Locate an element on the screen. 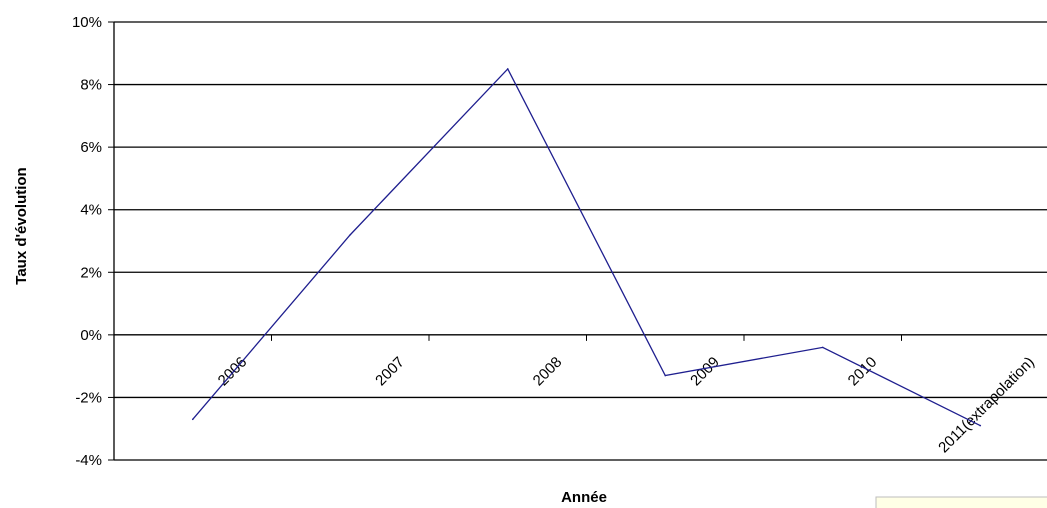  y-axis-ticks: 10% 8% 6% 4% 2% 0% -2% -4% is located at coordinates (93, 241).